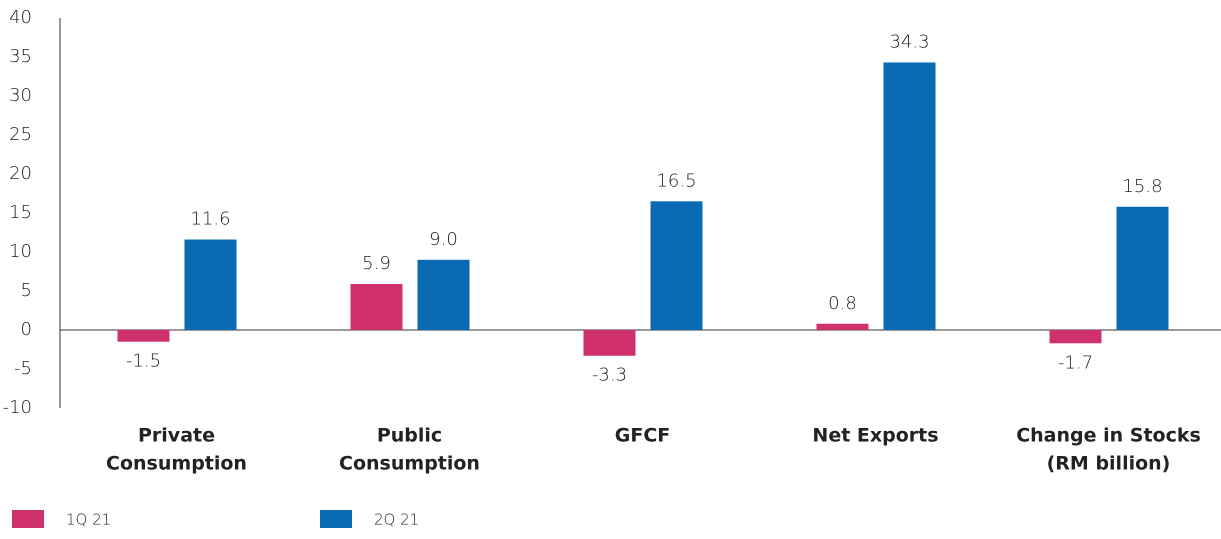 The image size is (1221, 539). Describe the element at coordinates (143, 361) in the screenshot. I see `data-label: -1.5` at that location.